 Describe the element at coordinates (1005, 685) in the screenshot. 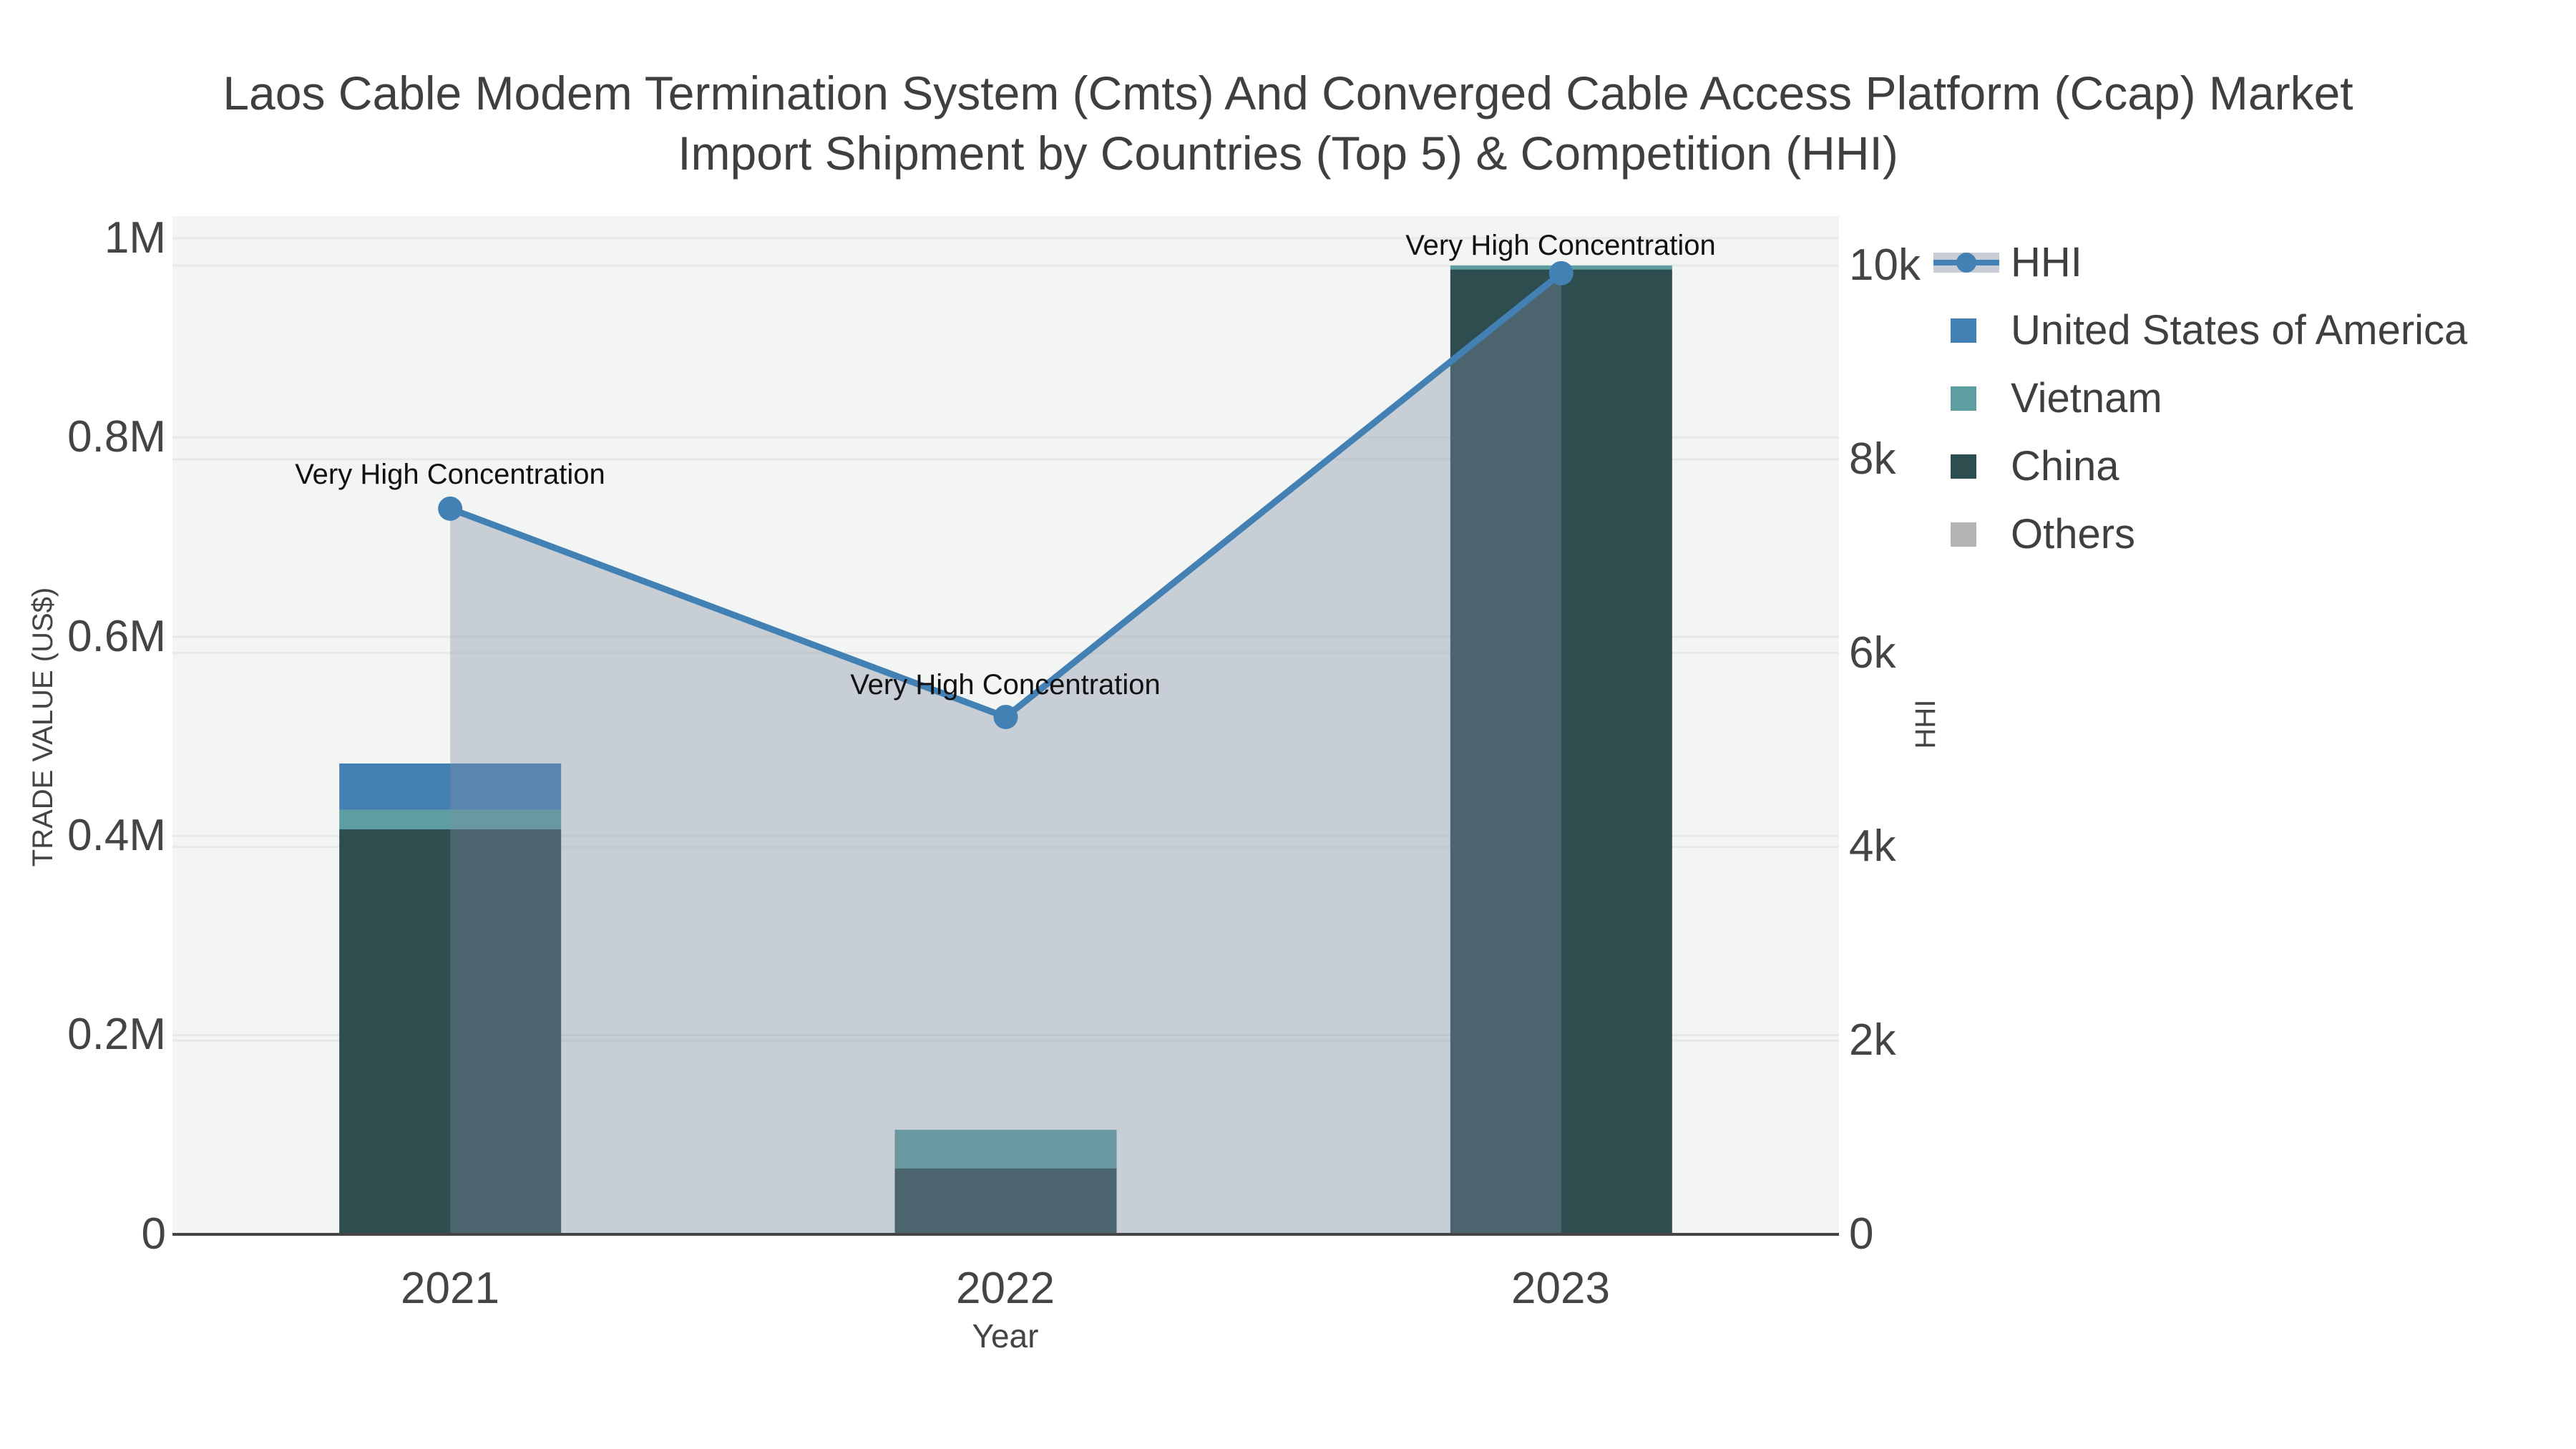

I see `annotation-2022: Very High Concentration` at that location.